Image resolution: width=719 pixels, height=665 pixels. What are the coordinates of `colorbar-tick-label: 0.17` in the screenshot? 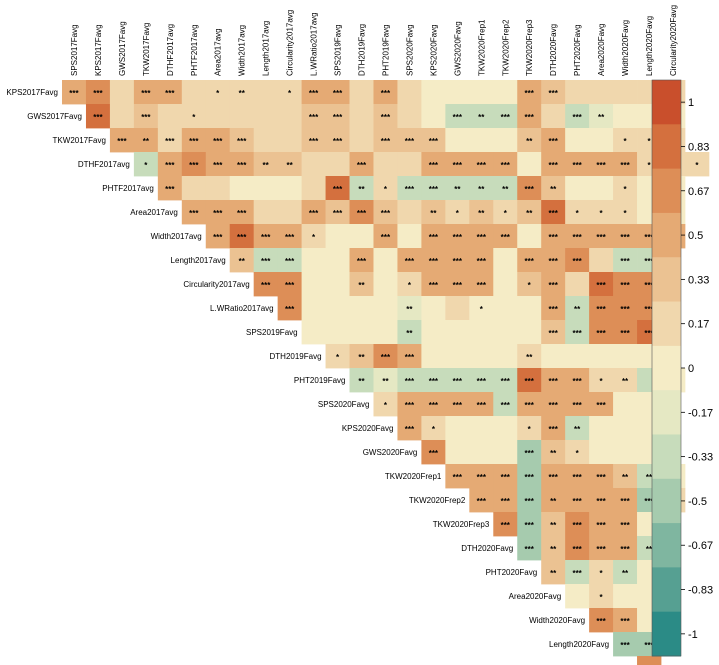 It's located at (698, 325).